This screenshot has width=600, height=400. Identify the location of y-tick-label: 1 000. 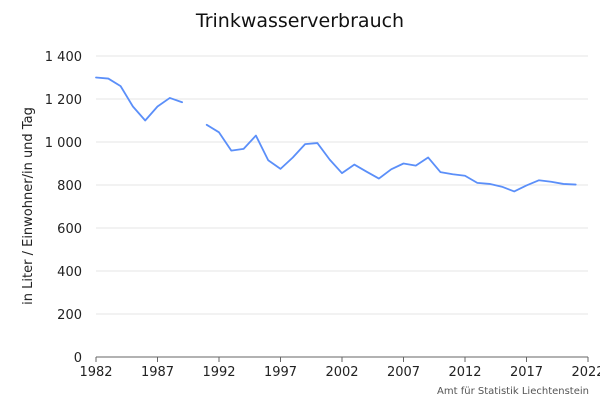
(63, 143).